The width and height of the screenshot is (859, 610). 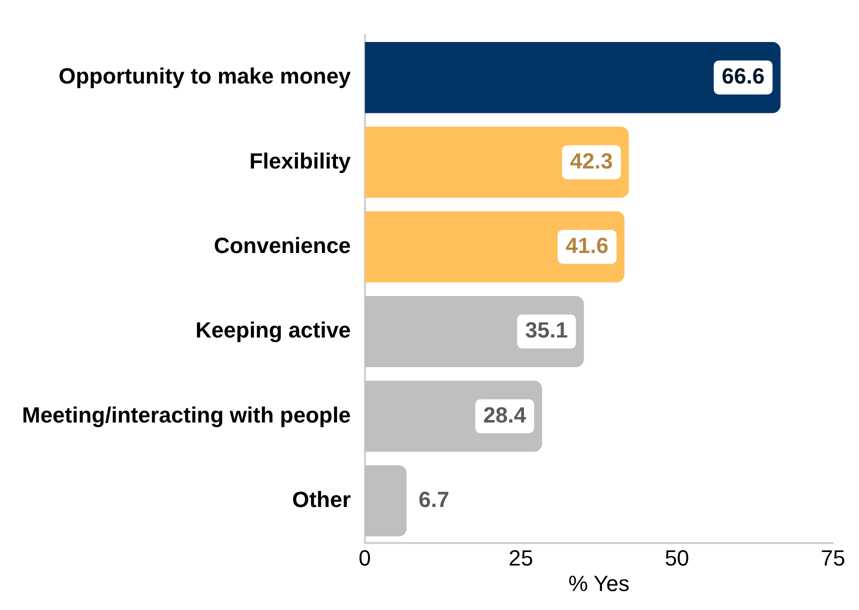 What do you see at coordinates (833, 557) in the screenshot?
I see `x-tick-label: 75` at bounding box center [833, 557].